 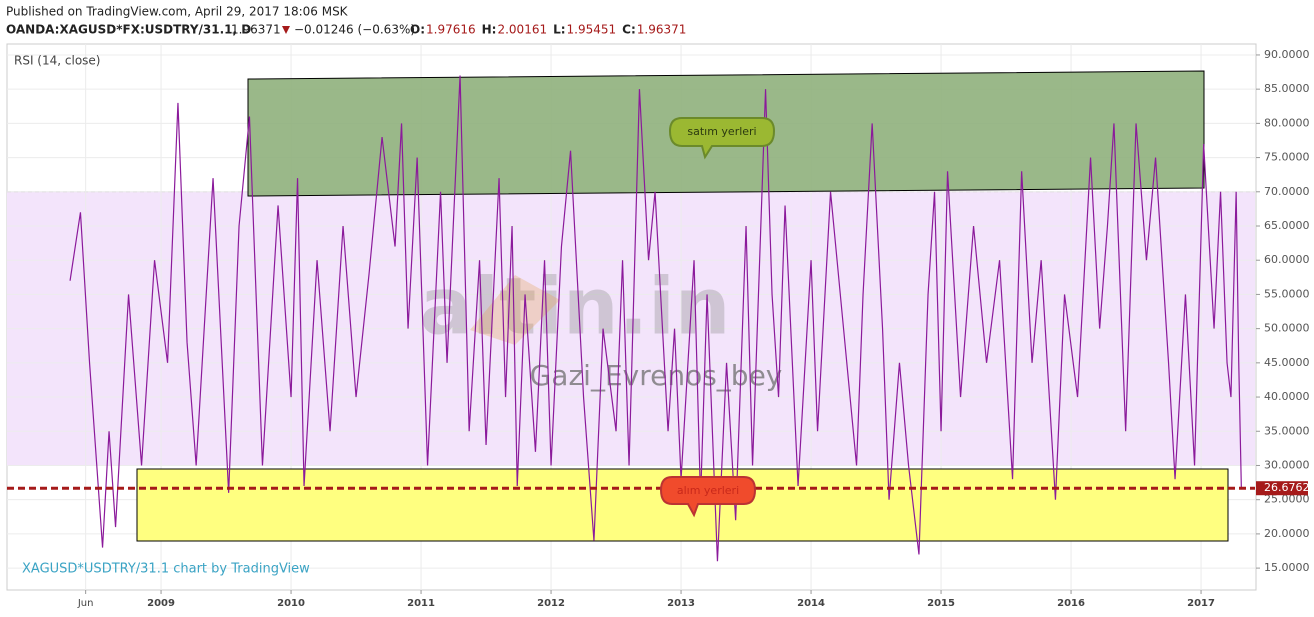 What do you see at coordinates (1287, 362) in the screenshot?
I see `y-tick-label: 45.0000` at bounding box center [1287, 362].